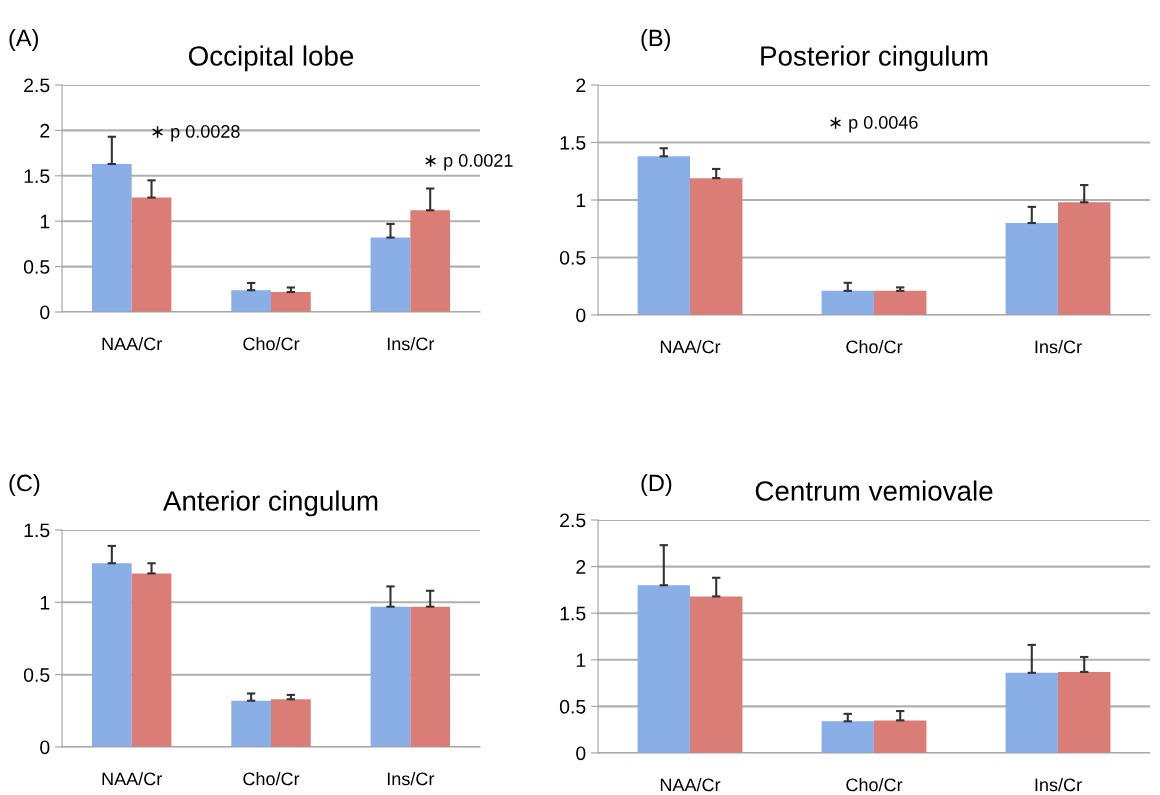  What do you see at coordinates (874, 490) in the screenshot?
I see `chart-title: Centrum vemiovale` at bounding box center [874, 490].